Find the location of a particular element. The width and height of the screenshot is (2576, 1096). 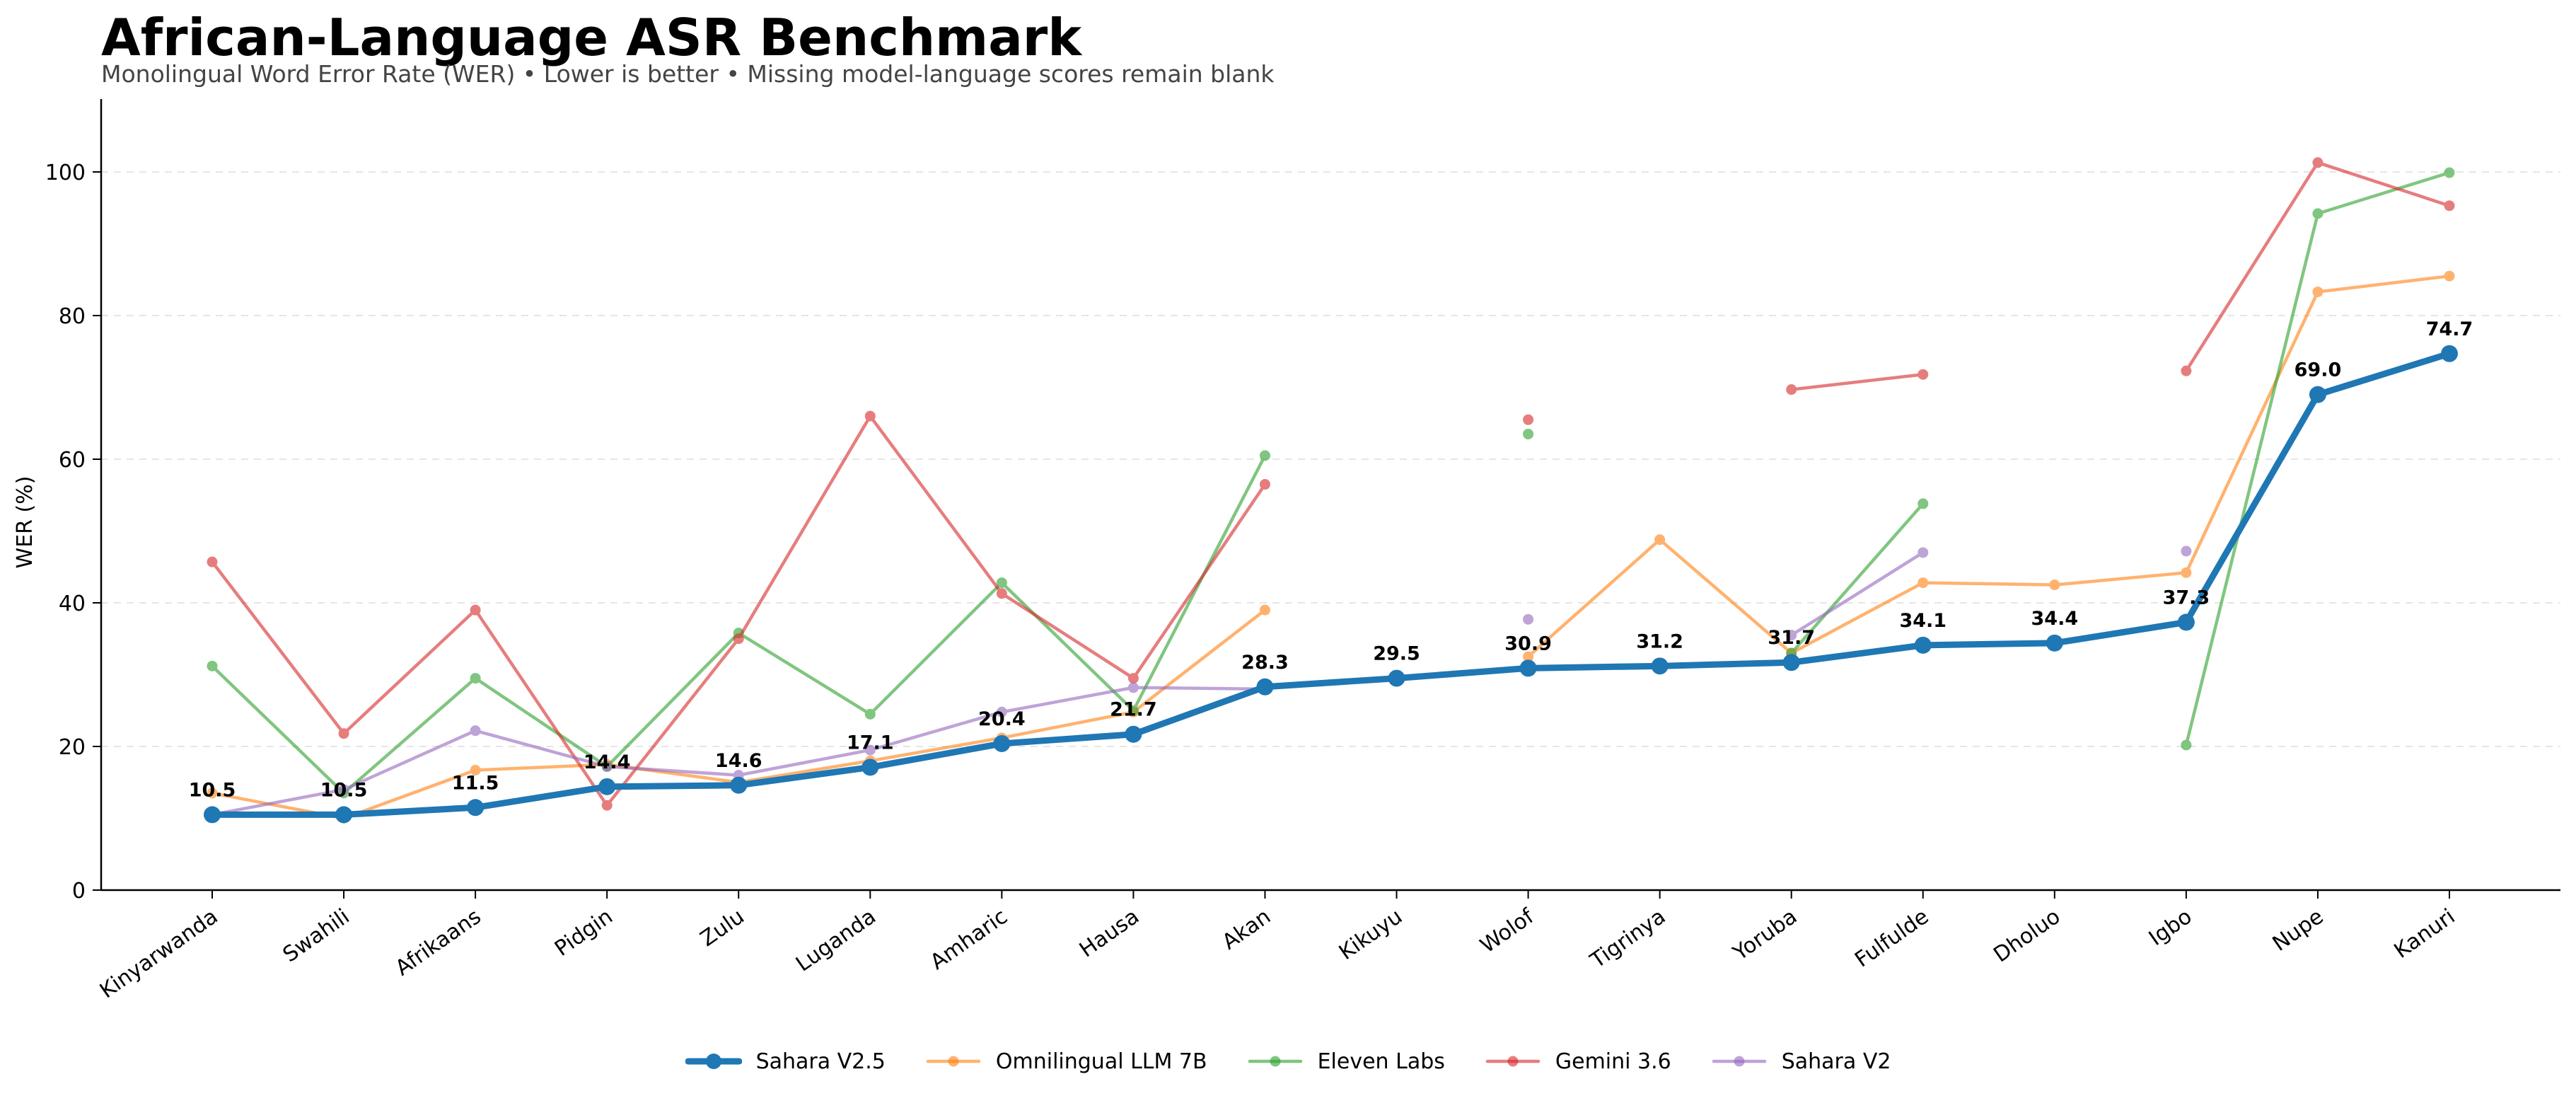

legend-item: Sahara V2.5 is located at coordinates (786, 1061).